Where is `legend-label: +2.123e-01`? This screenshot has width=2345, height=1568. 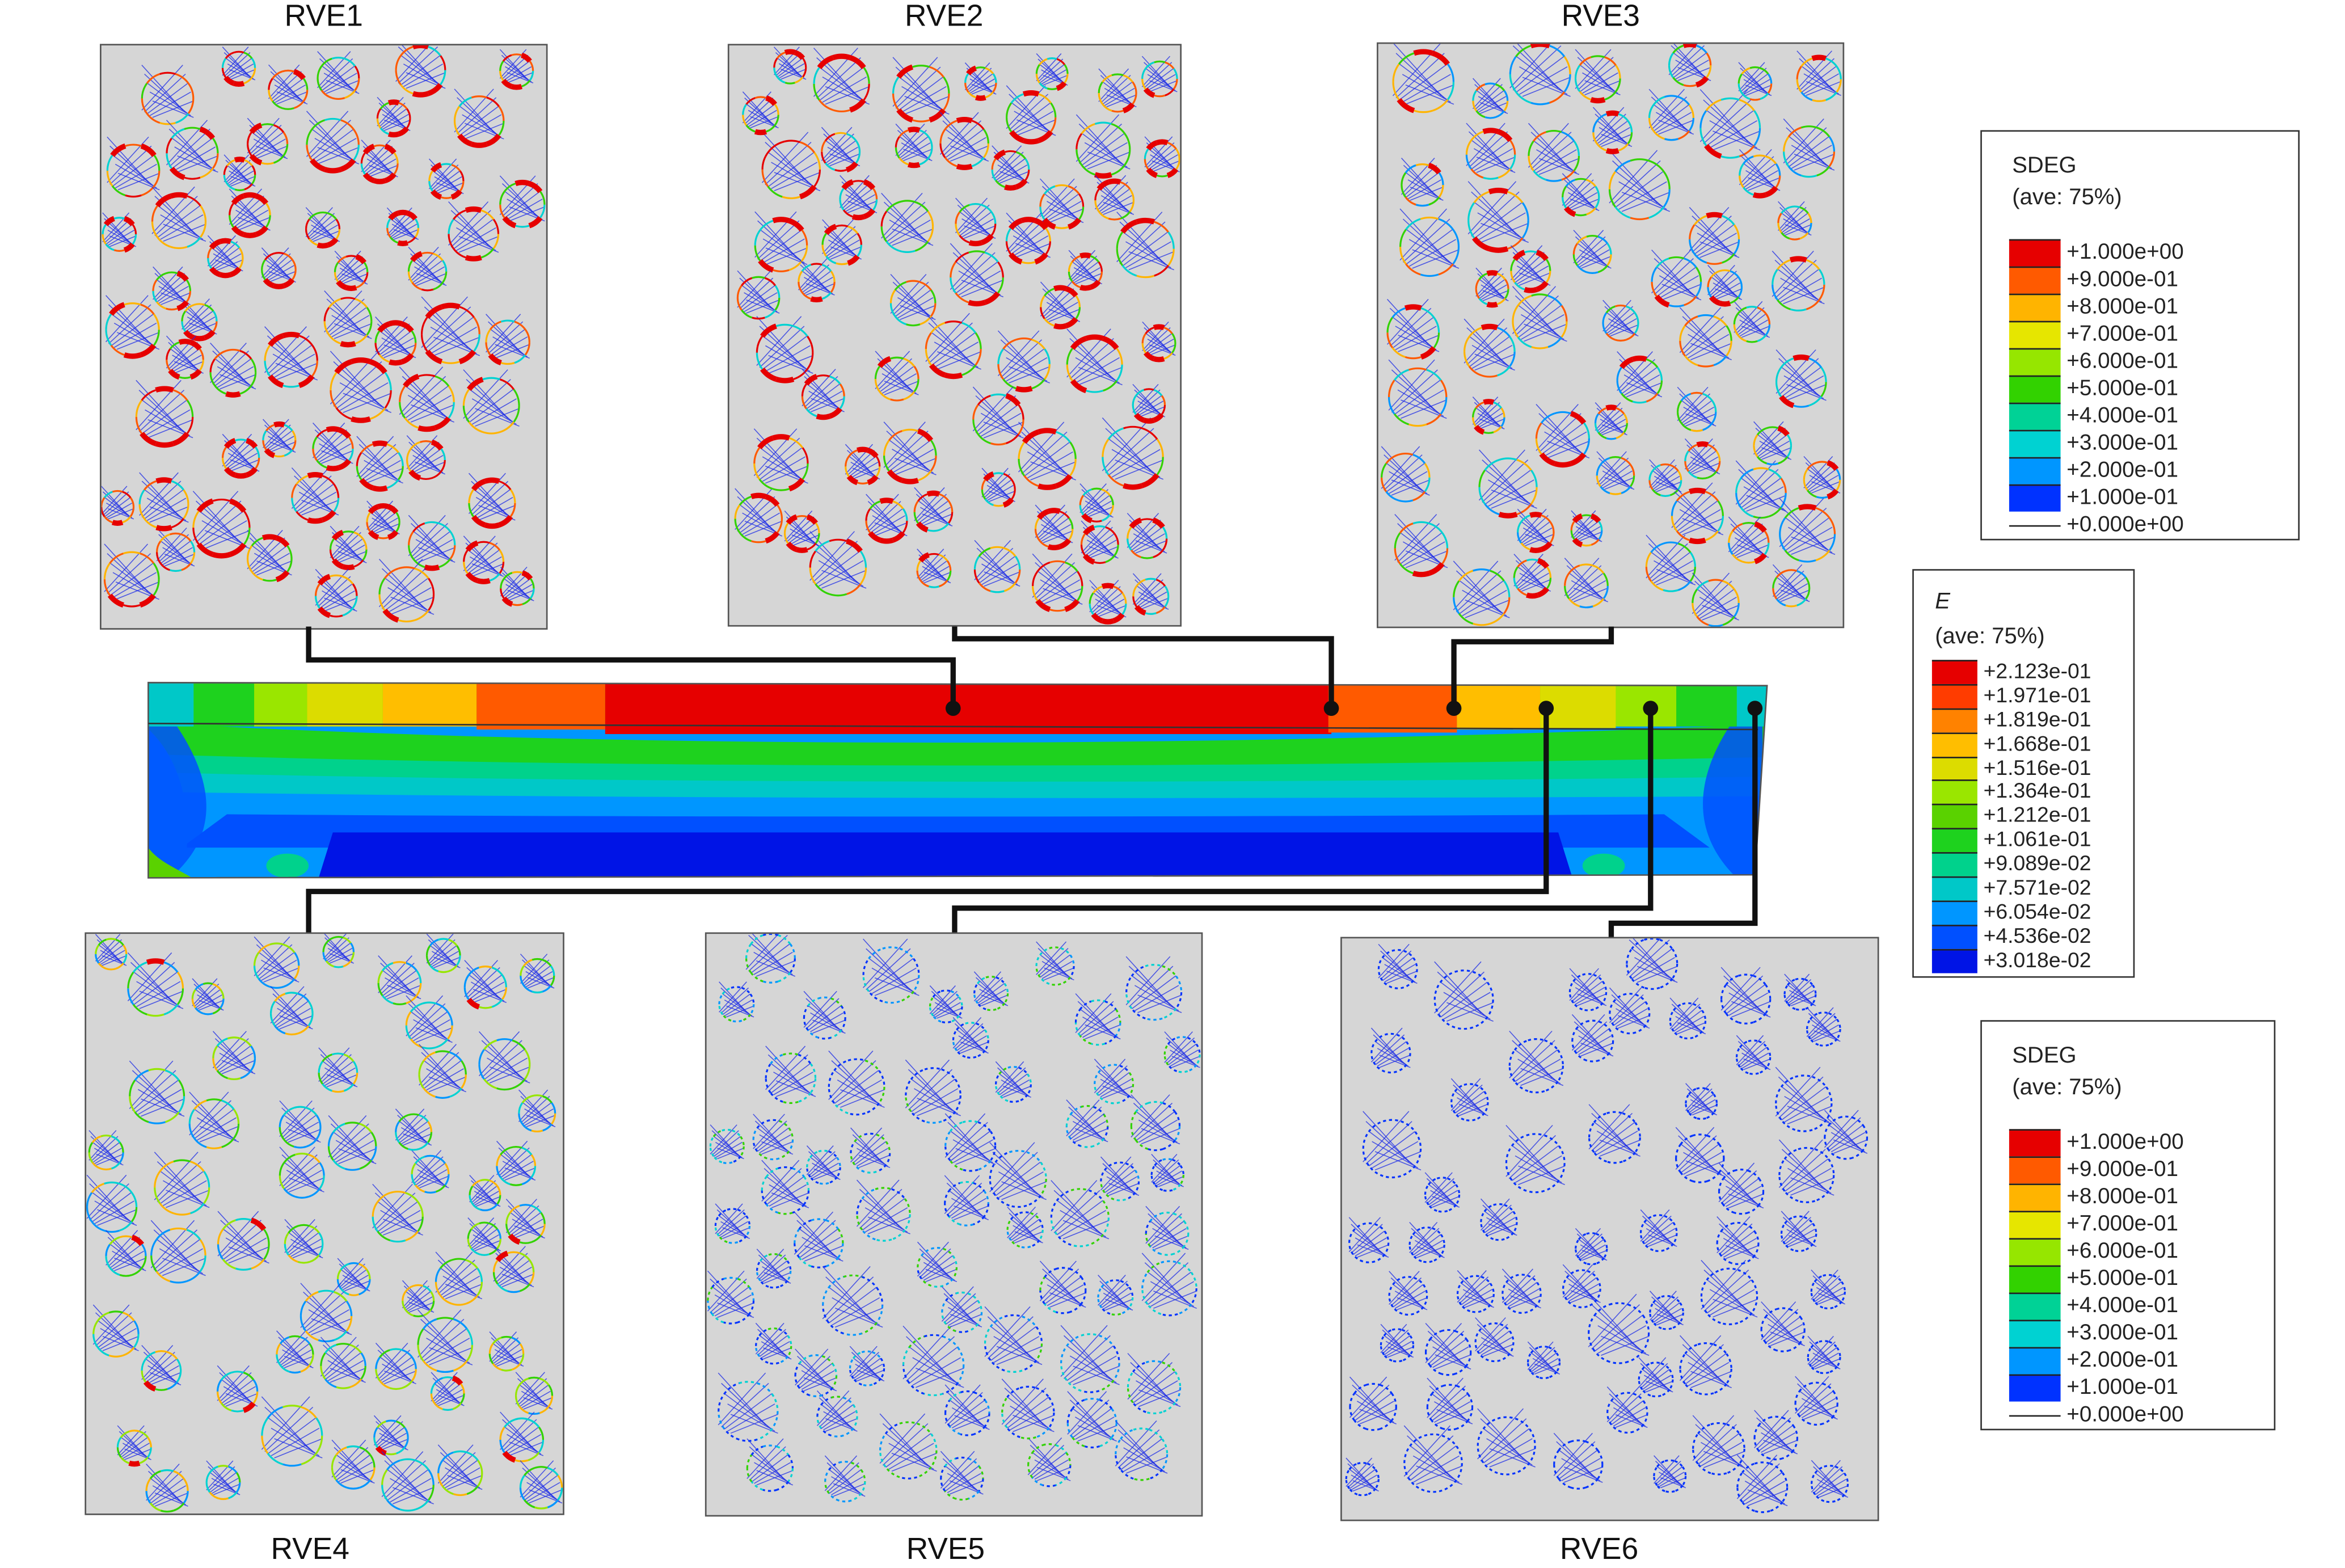
legend-label: +2.123e-01 is located at coordinates (2037, 670).